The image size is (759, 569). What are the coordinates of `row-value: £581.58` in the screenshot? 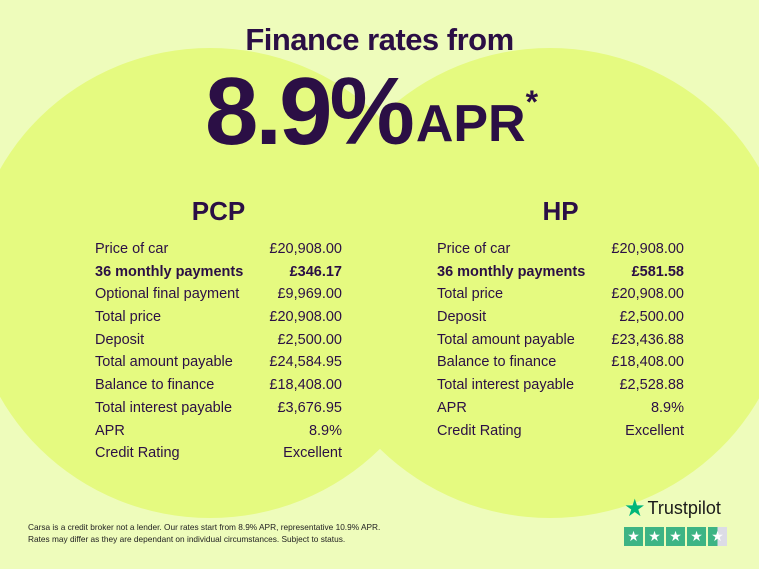 It's located at (657, 271).